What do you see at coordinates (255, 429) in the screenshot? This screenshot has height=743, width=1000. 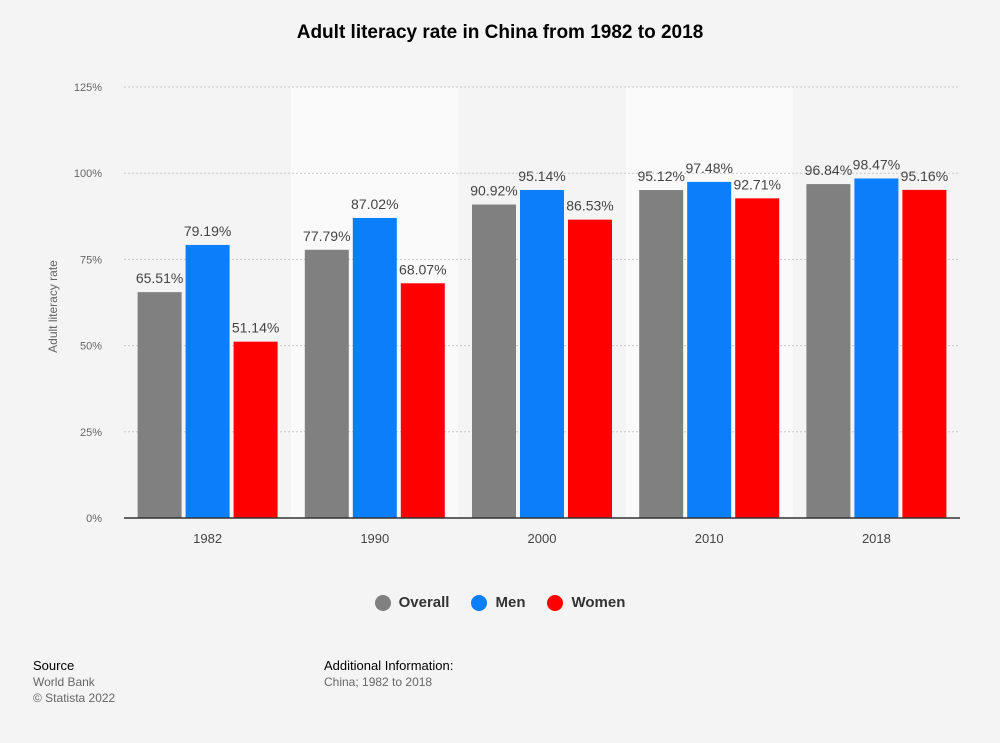 I see `bar-women-1982` at bounding box center [255, 429].